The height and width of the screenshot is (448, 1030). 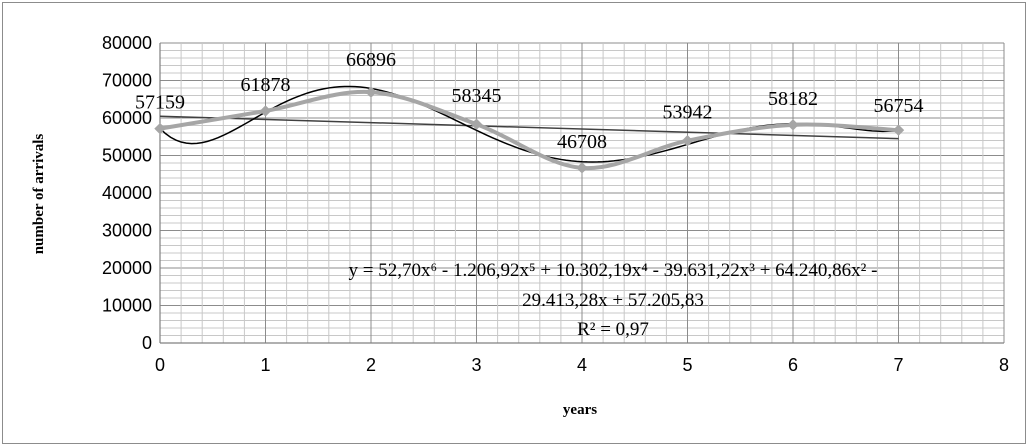 I want to click on x-tick-label: 4, so click(x=582, y=365).